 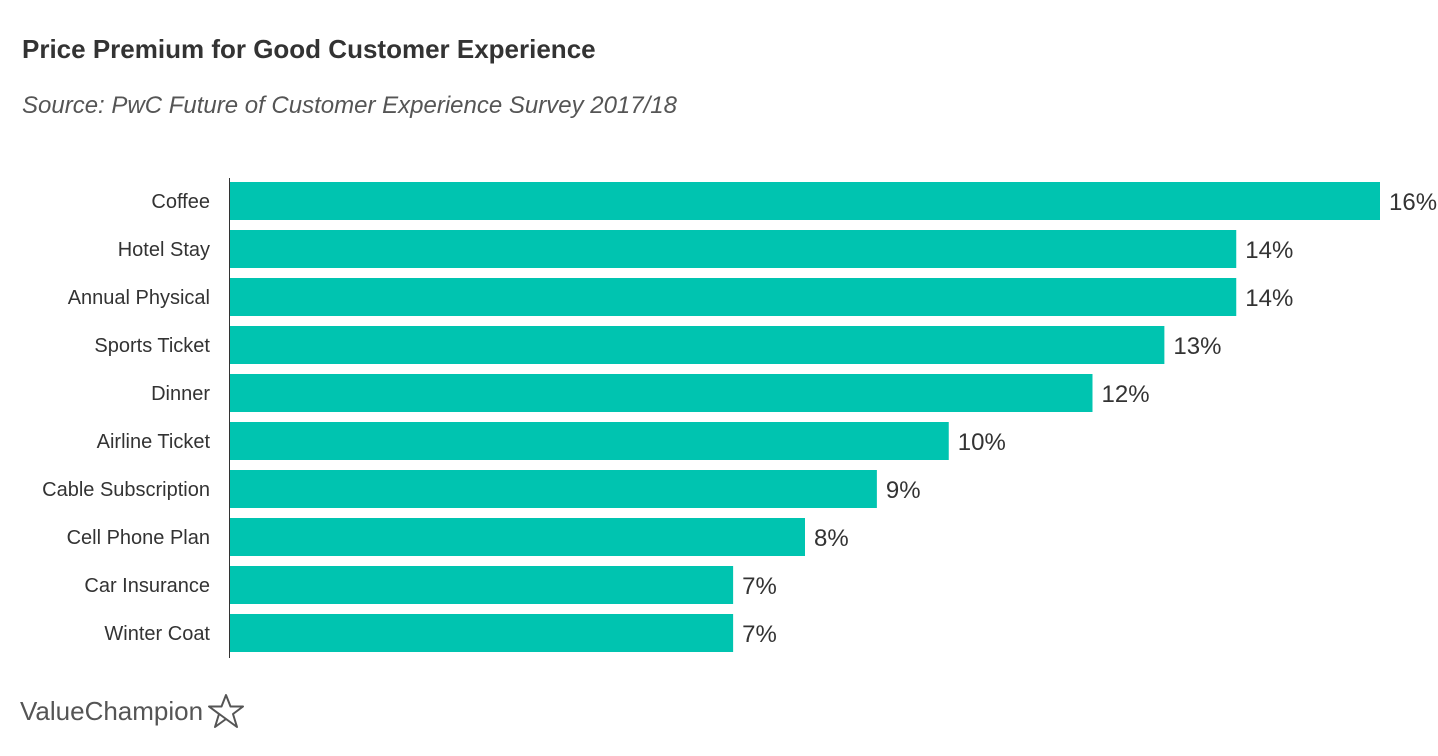 I want to click on category-label: Cell Phone Plan, so click(x=138, y=538).